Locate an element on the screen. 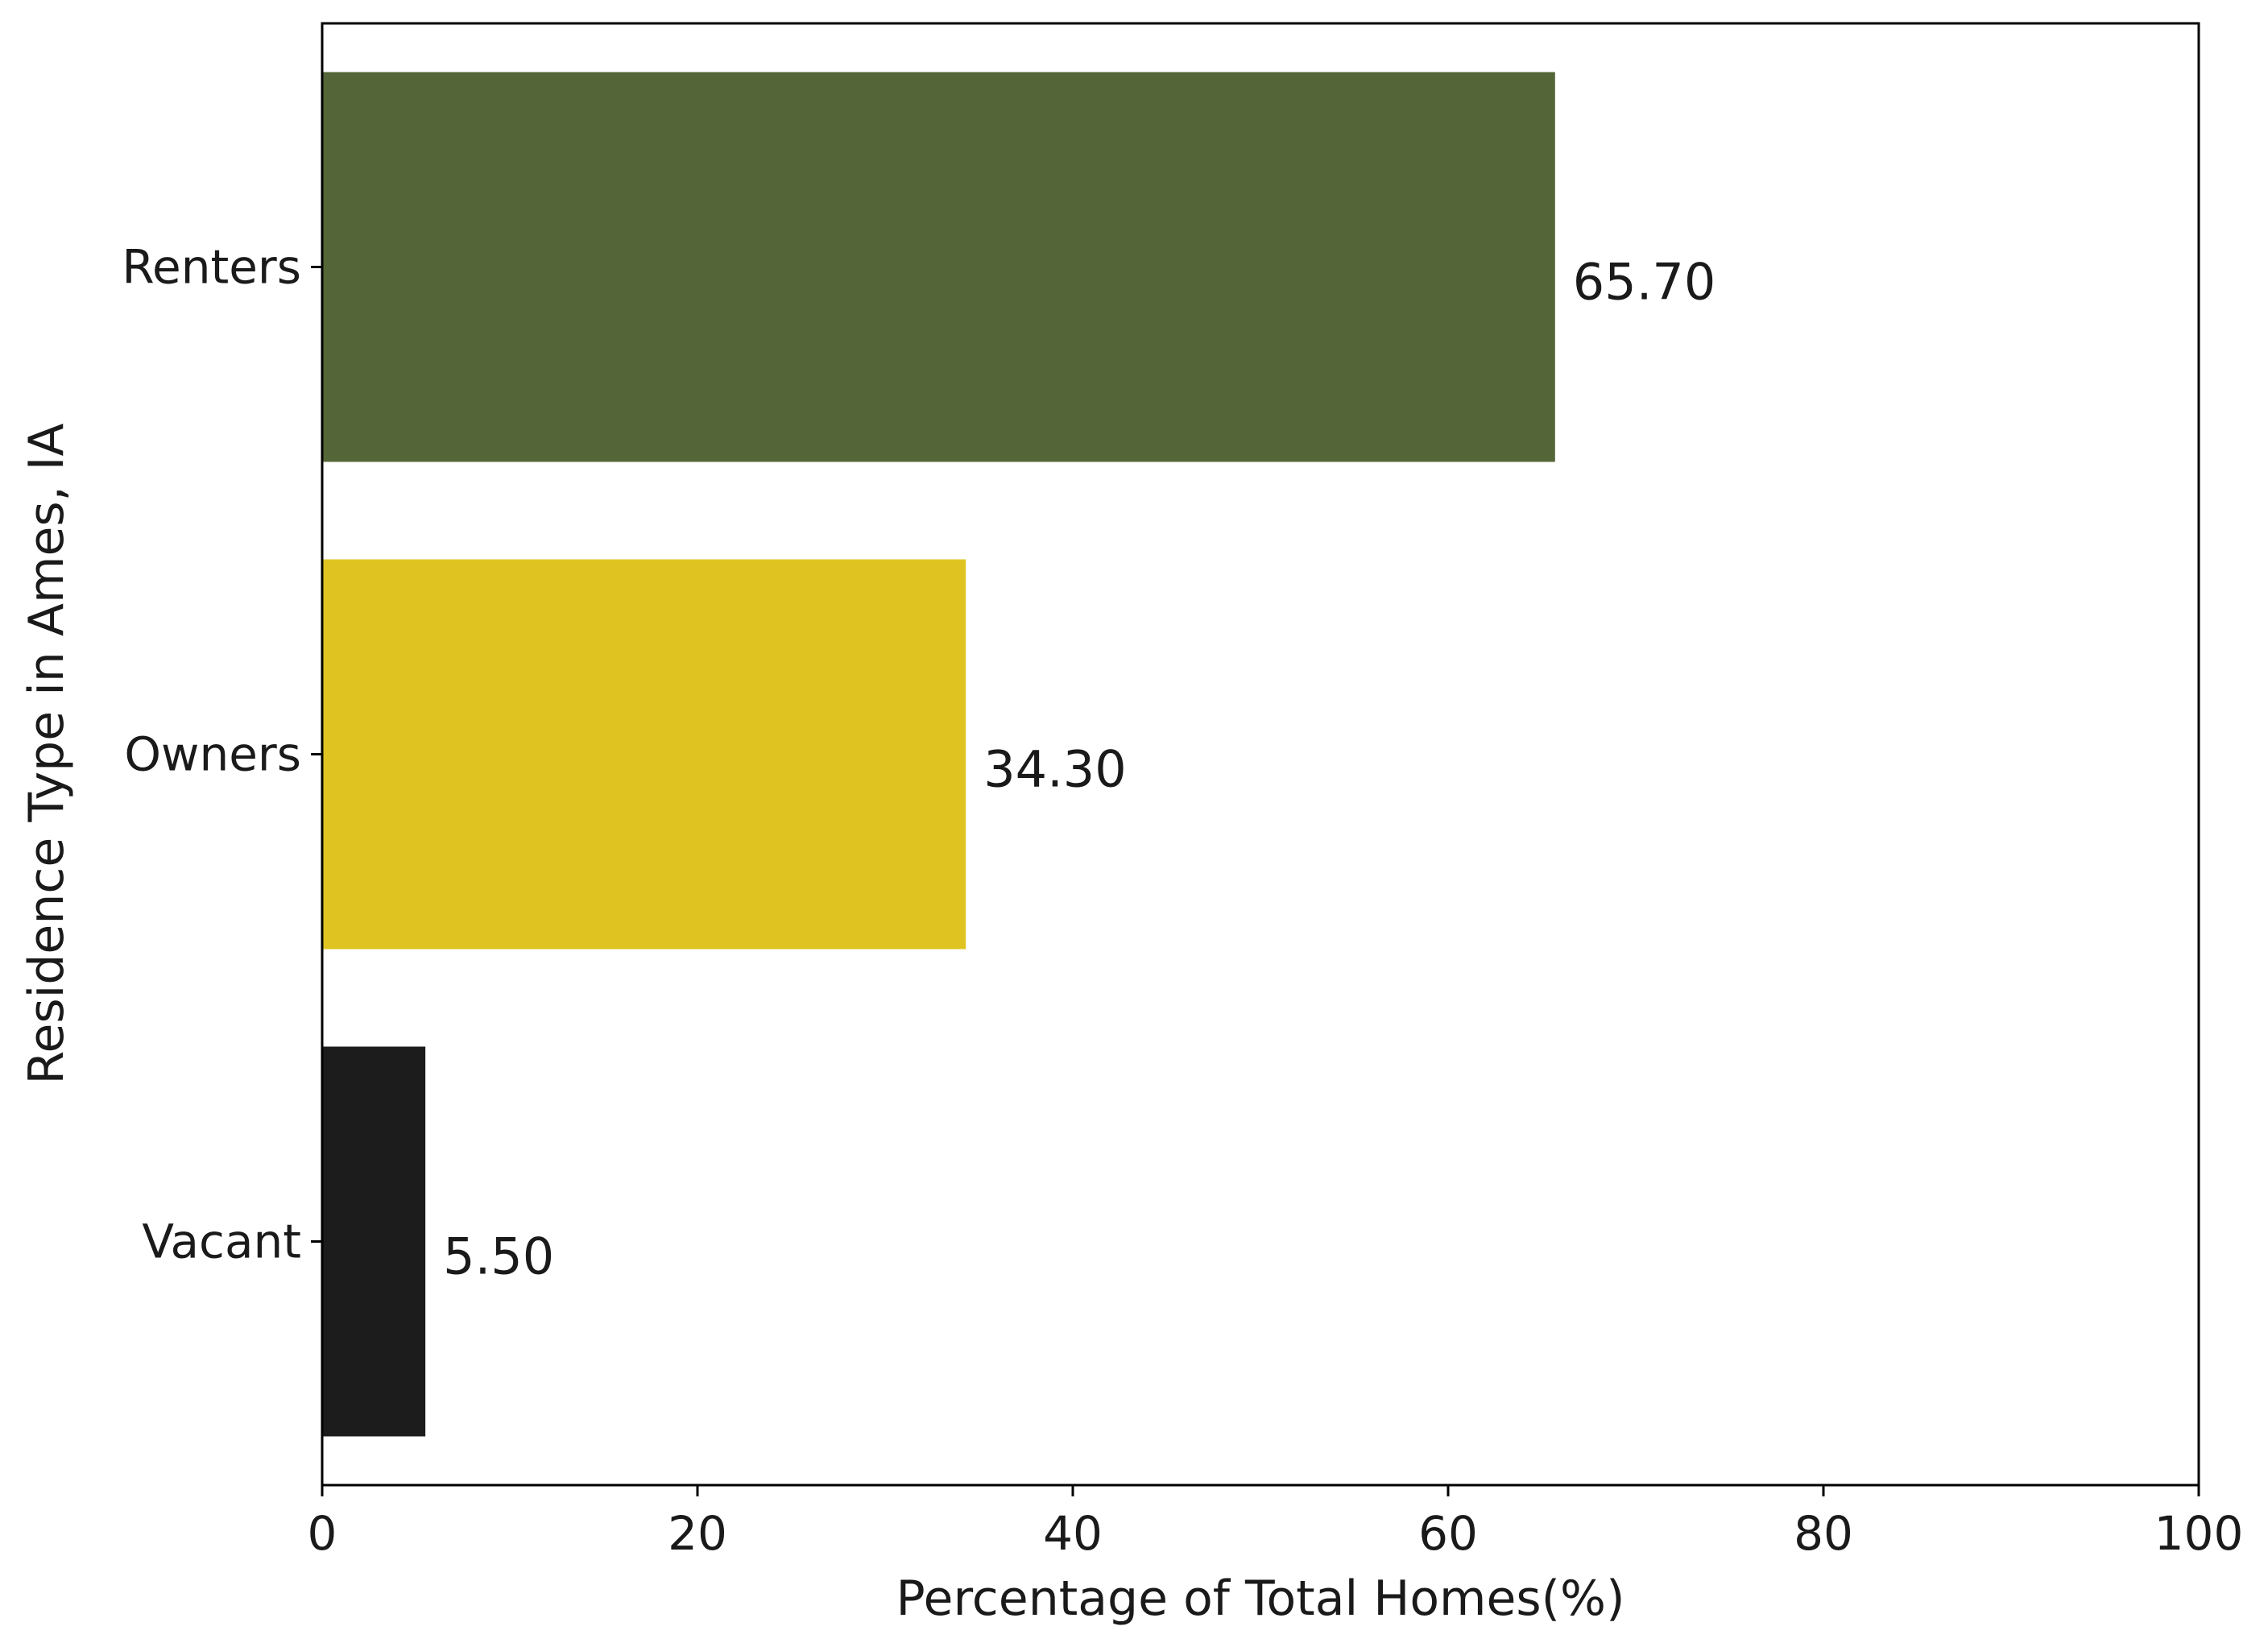  y-axis-title: Residence Type in Ames, IA is located at coordinates (47, 753).